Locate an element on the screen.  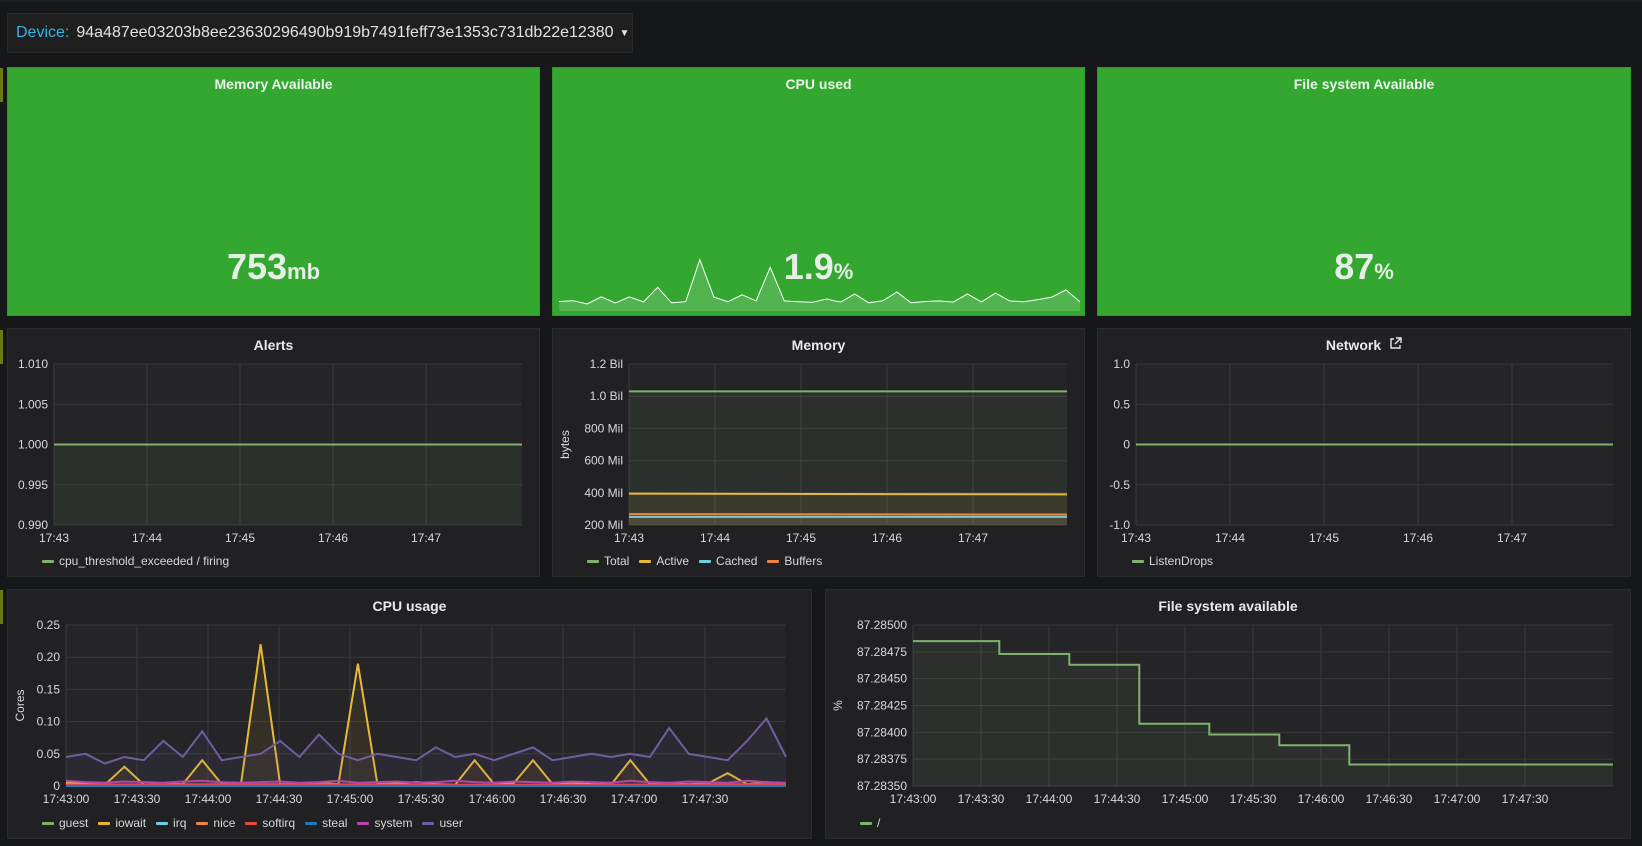
legend-item-irq: irq is located at coordinates (171, 823).